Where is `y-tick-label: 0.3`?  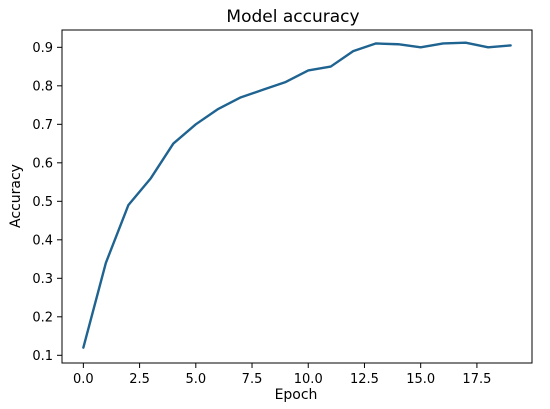
y-tick-label: 0.3 is located at coordinates (42, 279).